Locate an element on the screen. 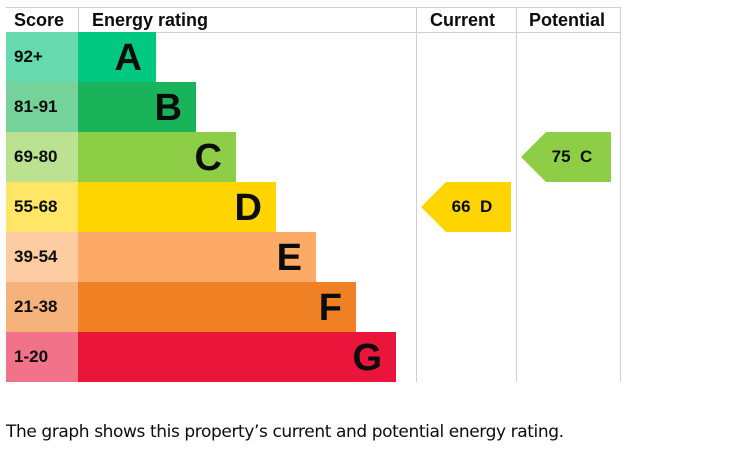  column-divider-potential is located at coordinates (516, 194).